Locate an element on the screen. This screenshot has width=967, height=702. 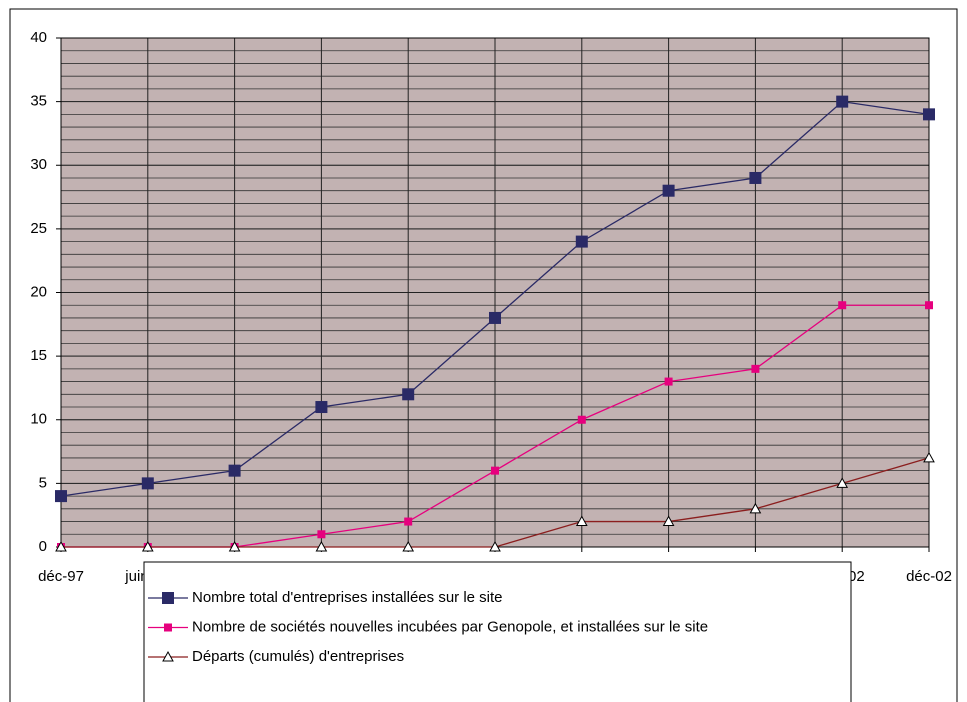
legend-label: Départs (cumulés) d'entreprises is located at coordinates (298, 656).